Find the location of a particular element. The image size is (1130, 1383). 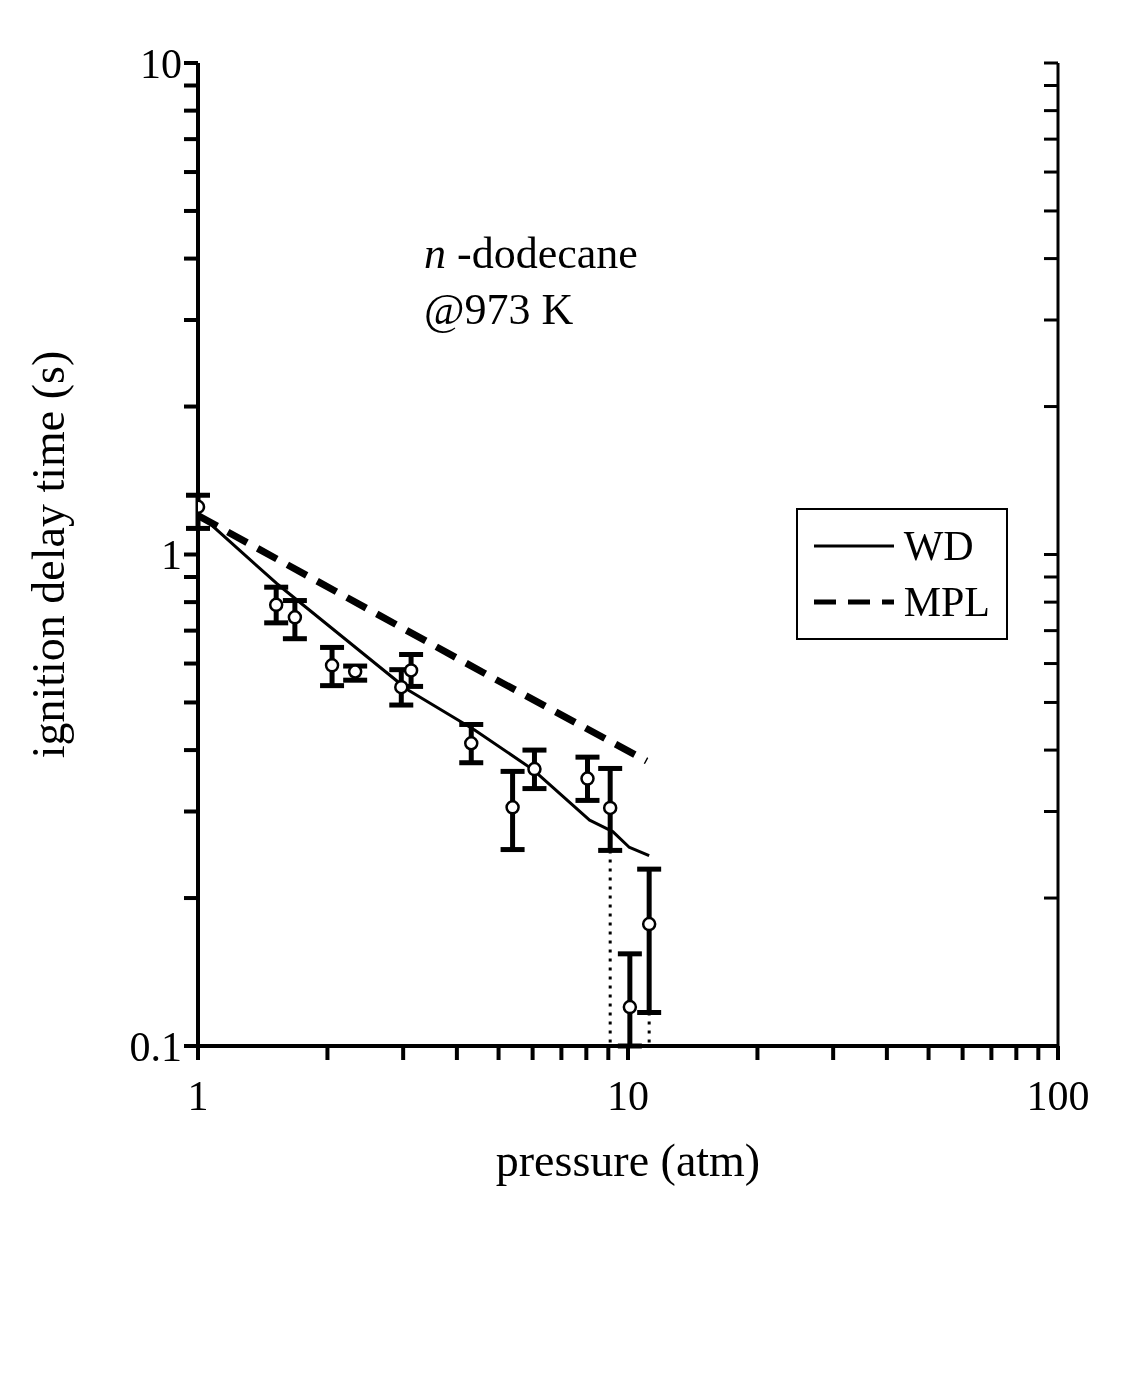

legend-label: MPL is located at coordinates (946, 602).